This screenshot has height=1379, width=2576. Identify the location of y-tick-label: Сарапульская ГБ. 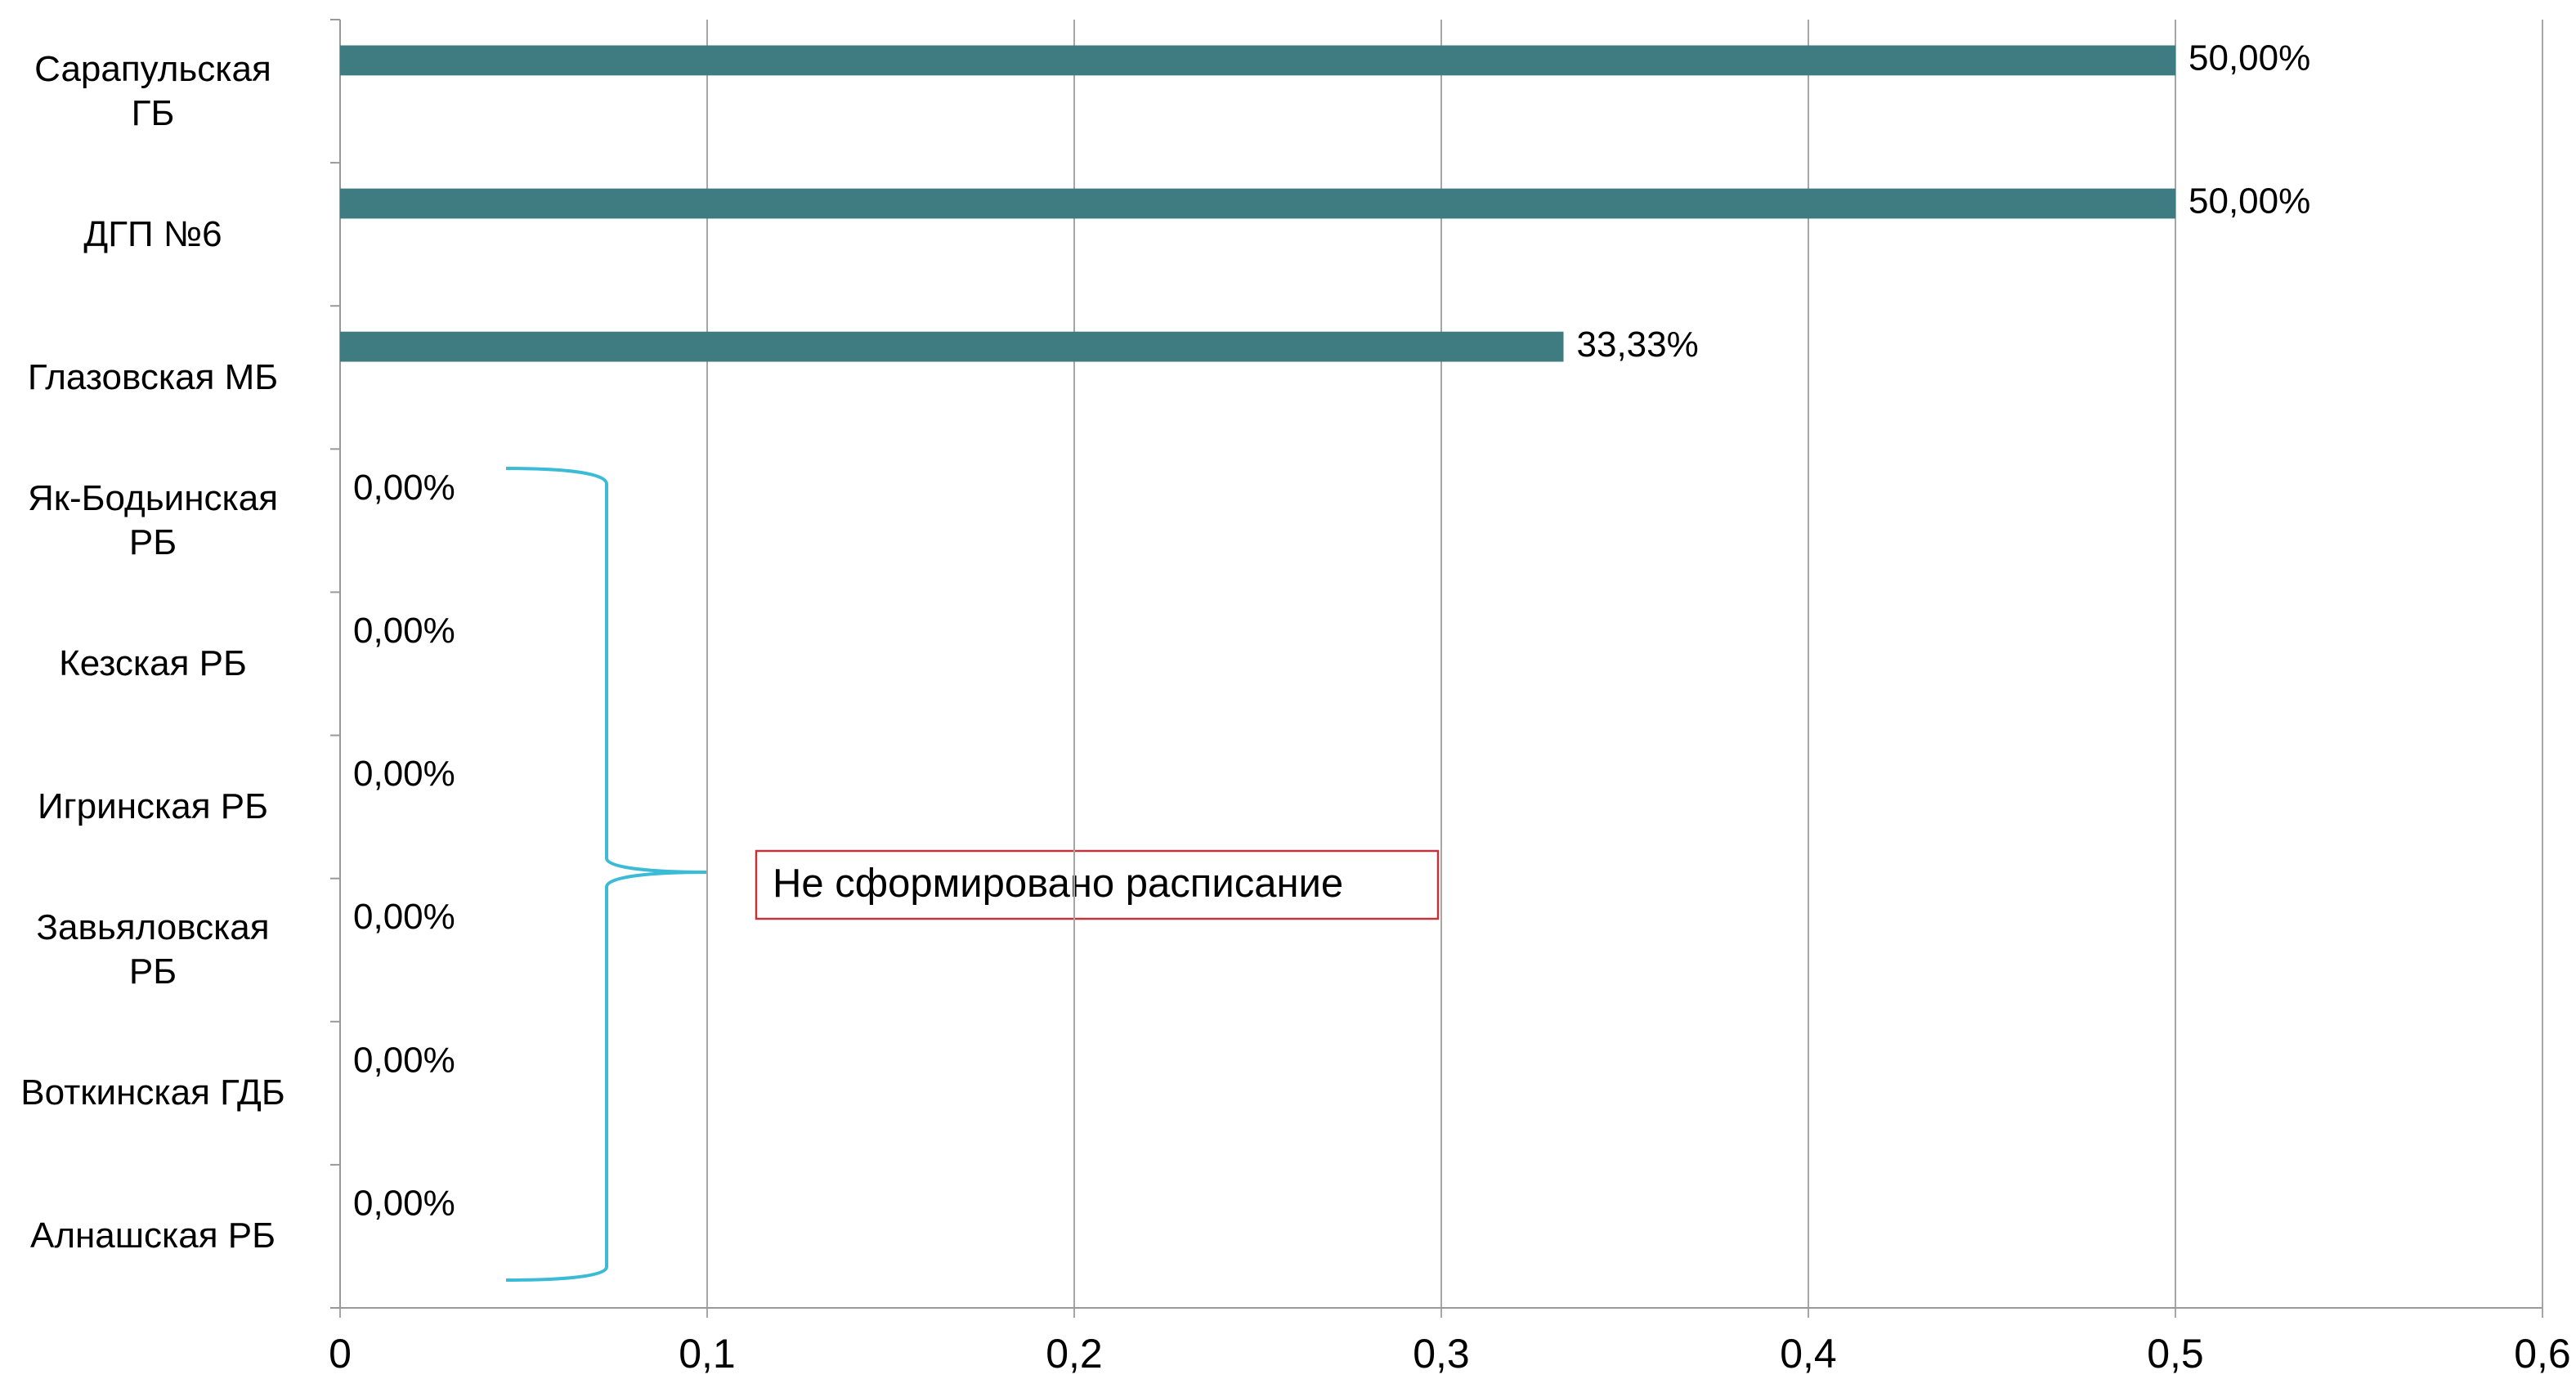
(152, 90).